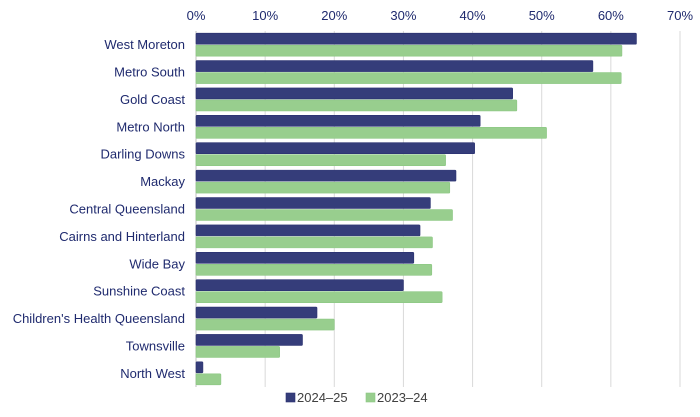 The width and height of the screenshot is (700, 417). What do you see at coordinates (322, 397) in the screenshot?
I see `legend-label: 2024–25` at bounding box center [322, 397].